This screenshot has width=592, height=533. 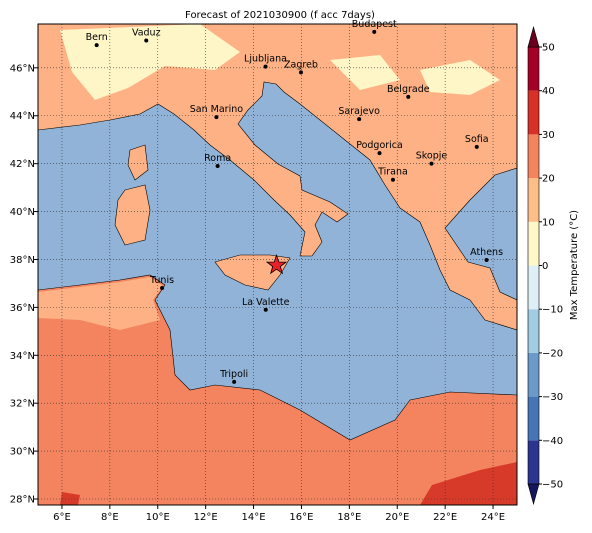 What do you see at coordinates (552, 397) in the screenshot?
I see `colorbar-tick-label: −30` at bounding box center [552, 397].